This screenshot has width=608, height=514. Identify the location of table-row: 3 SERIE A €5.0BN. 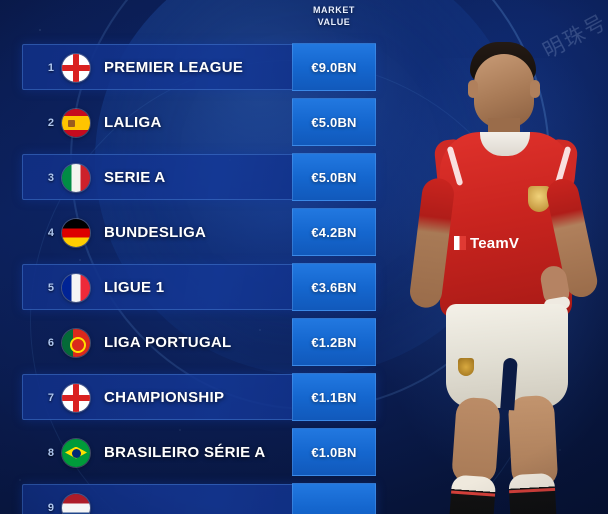
(196, 177).